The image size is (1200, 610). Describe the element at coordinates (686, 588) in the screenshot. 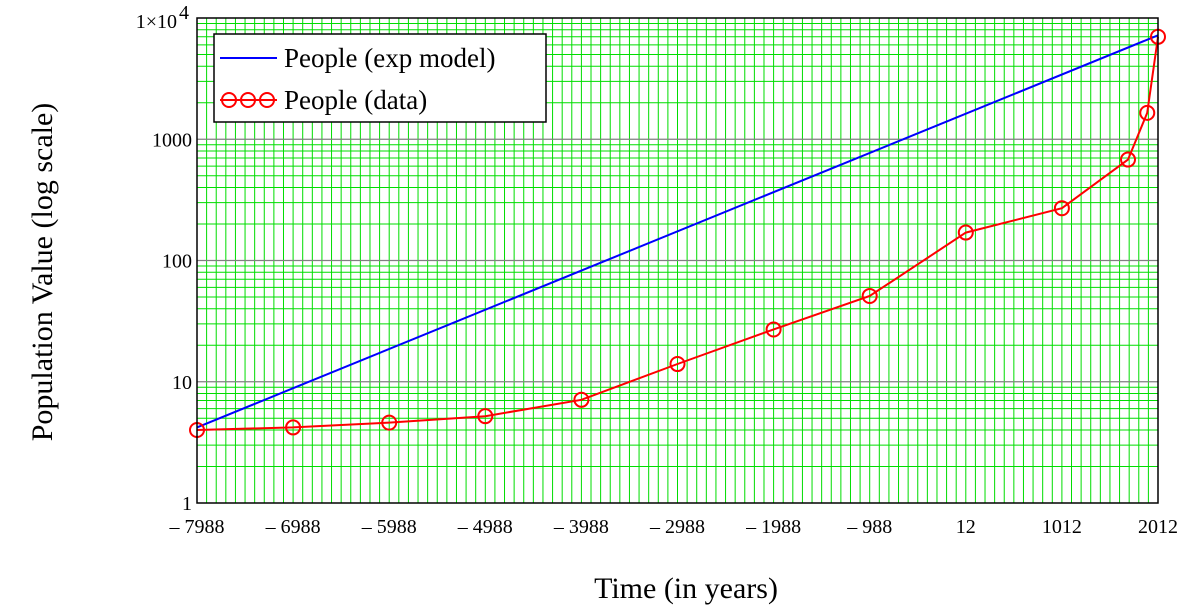

I see `x-axis-title: Time (in years)` at that location.